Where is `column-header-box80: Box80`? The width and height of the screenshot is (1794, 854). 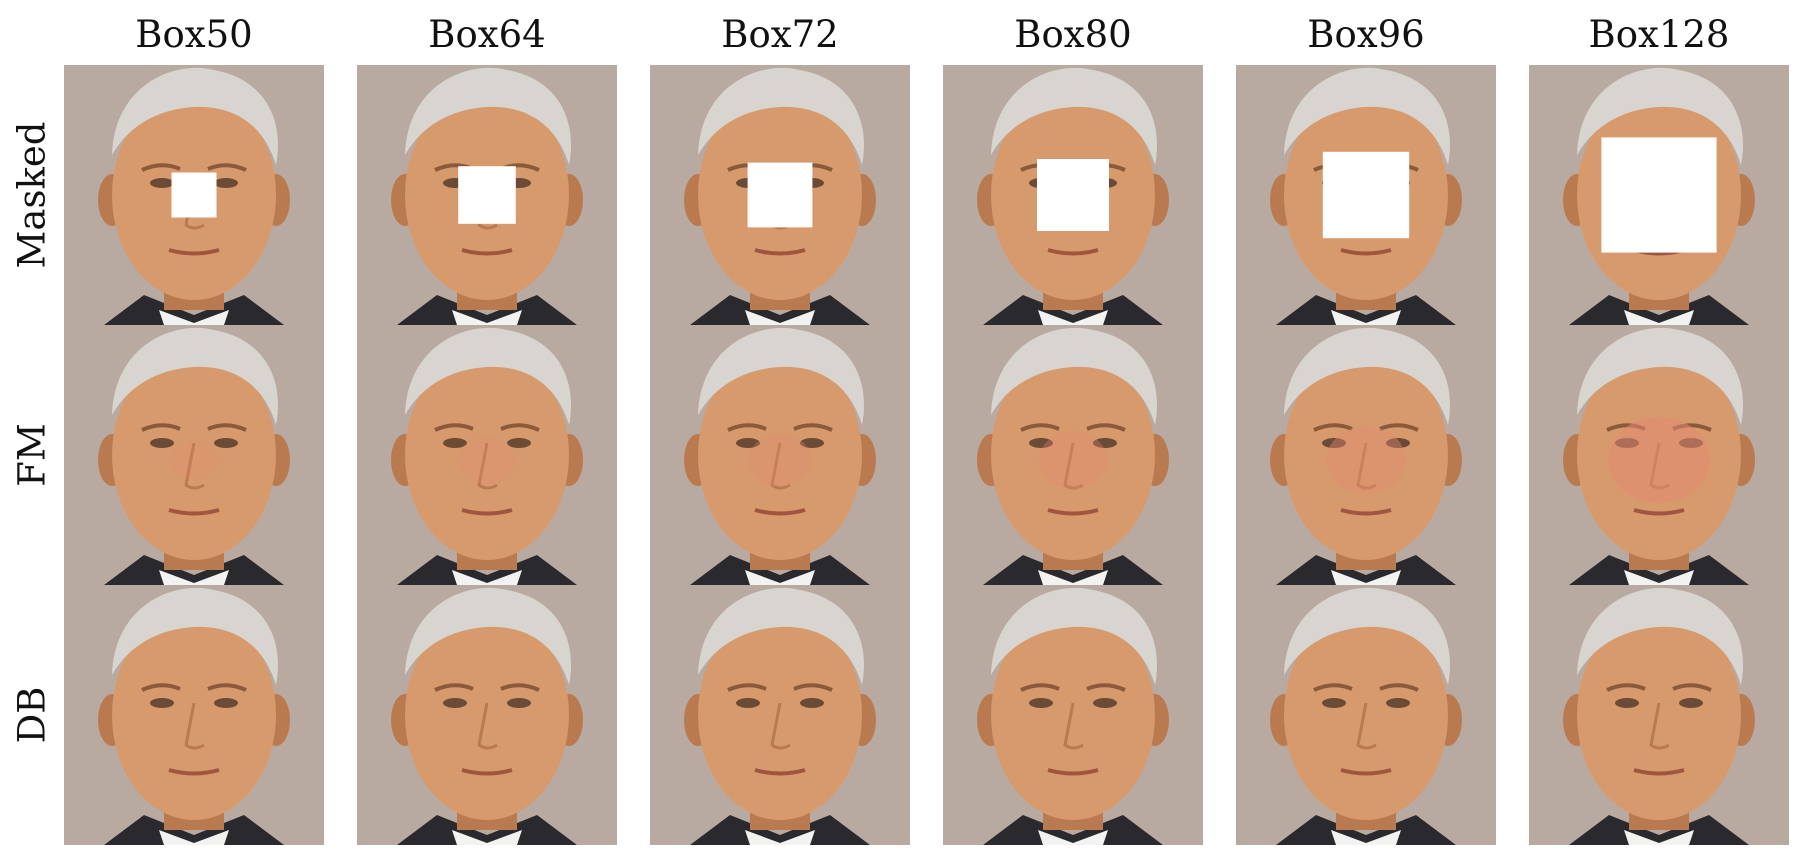 column-header-box80: Box80 is located at coordinates (1073, 34).